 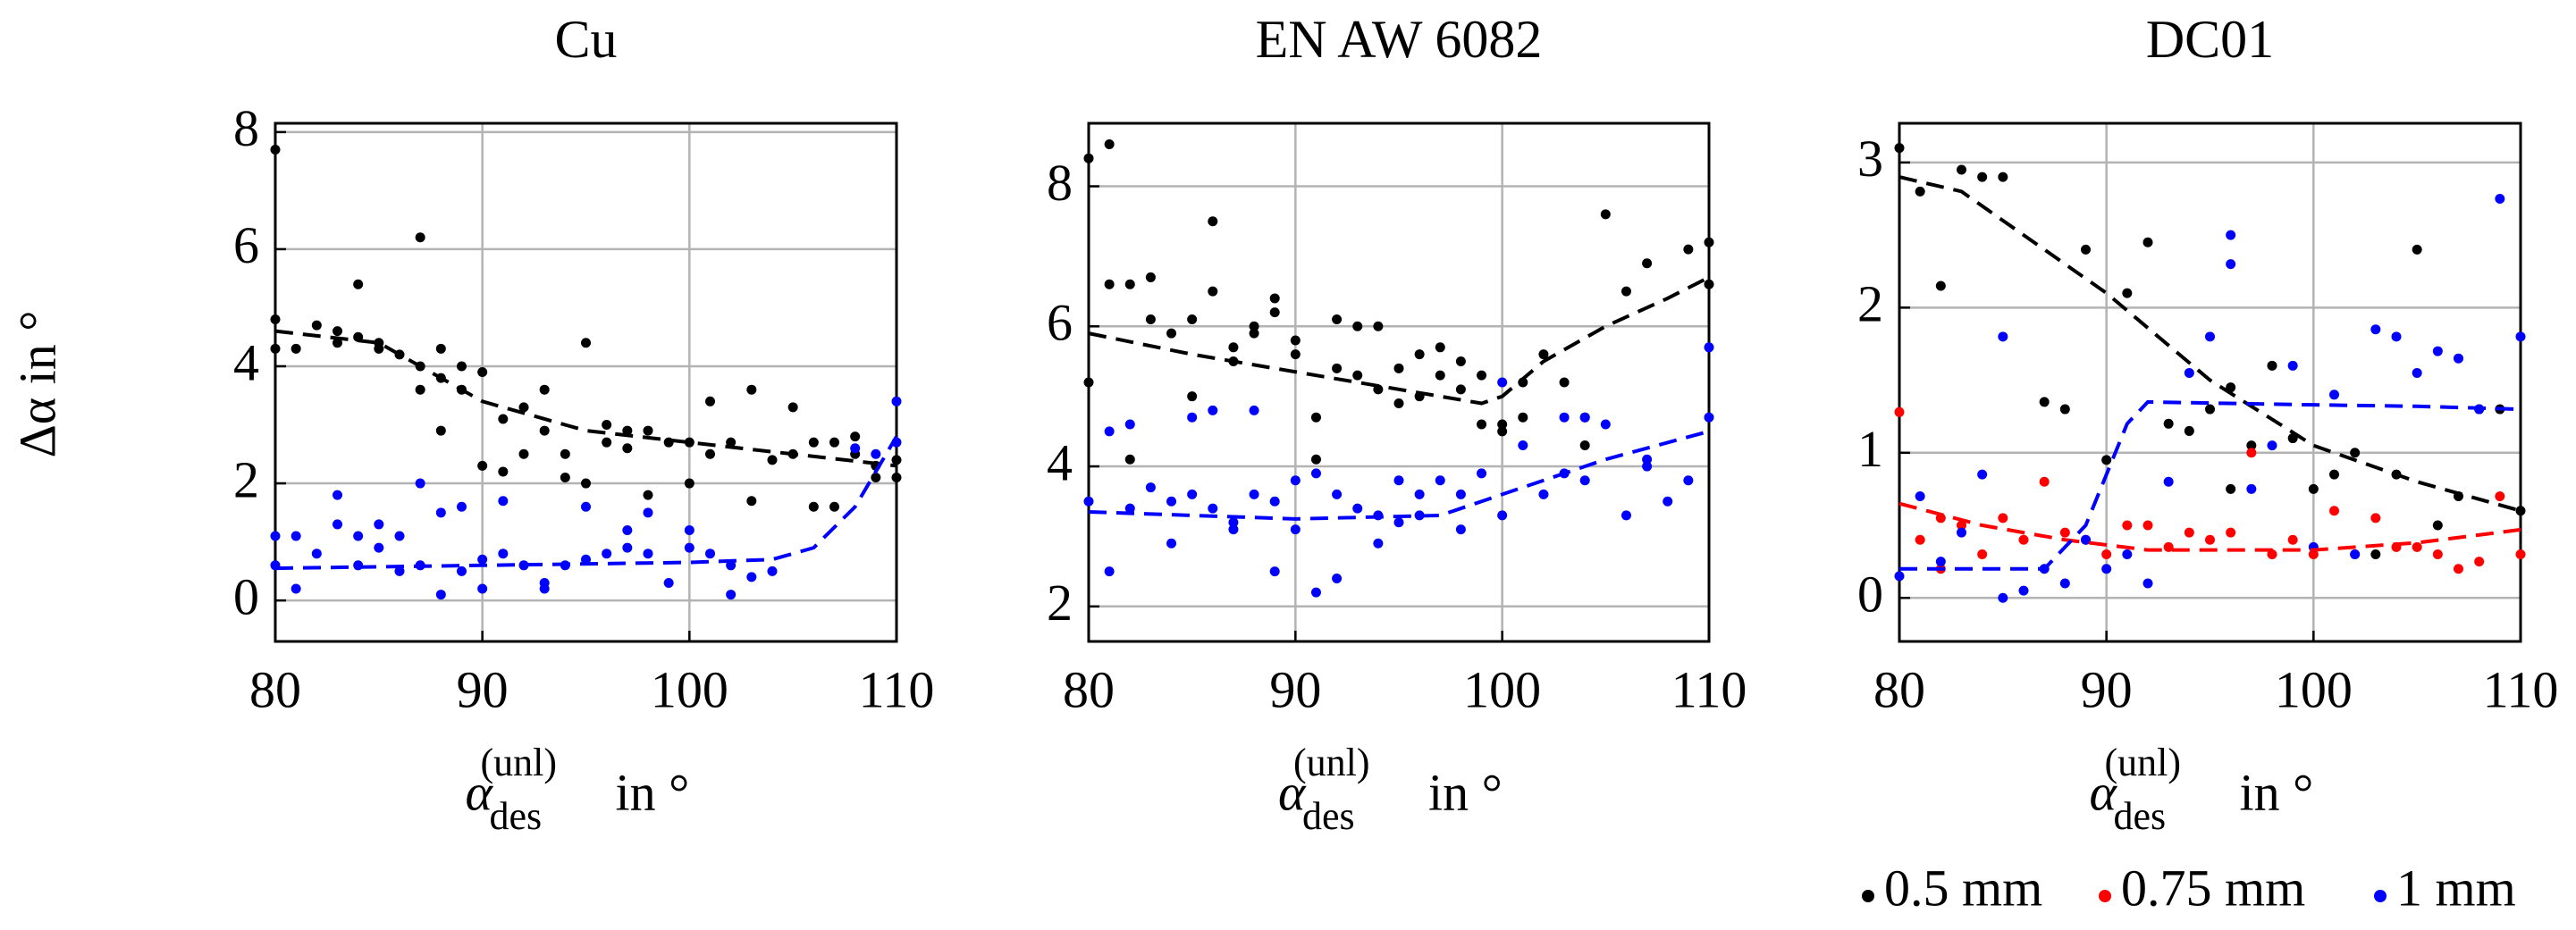 What do you see at coordinates (586, 398) in the screenshot?
I see `trend-line` at bounding box center [586, 398].